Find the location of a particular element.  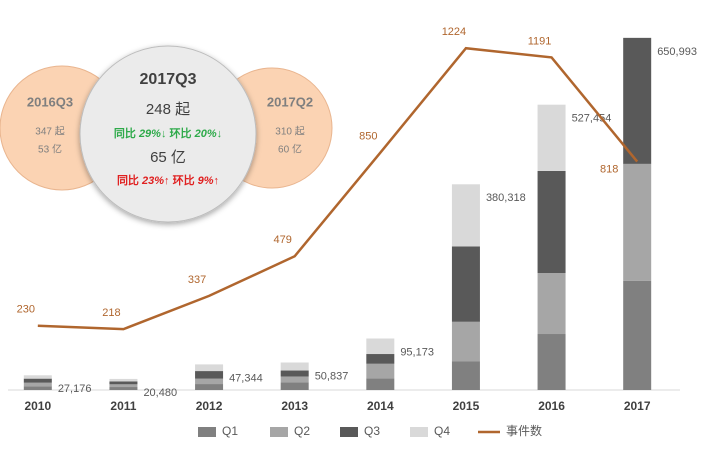

change-value: 23%↑ is located at coordinates (155, 181).